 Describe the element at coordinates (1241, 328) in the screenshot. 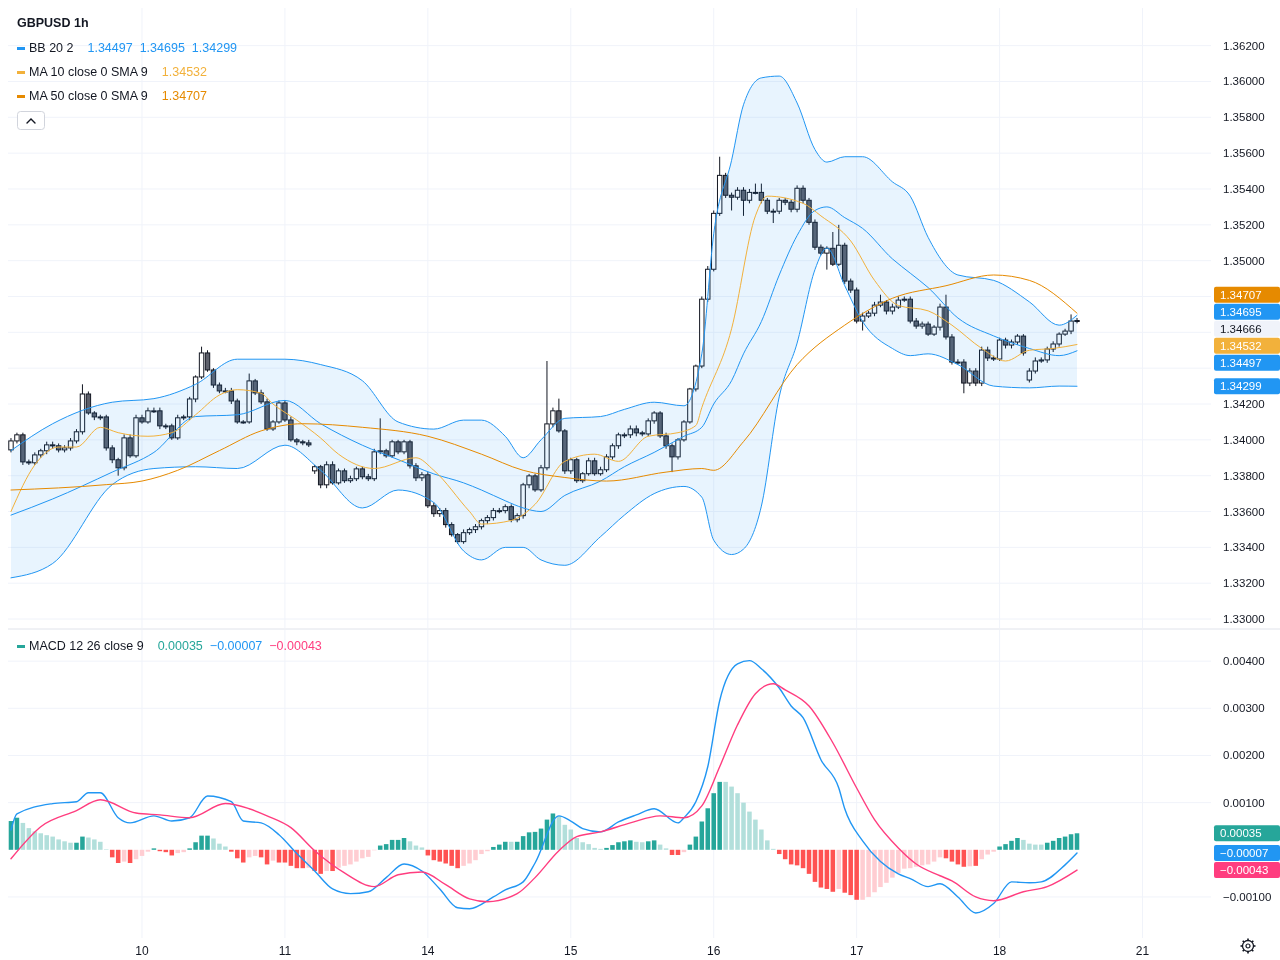

I see `text: 1.34666` at that location.